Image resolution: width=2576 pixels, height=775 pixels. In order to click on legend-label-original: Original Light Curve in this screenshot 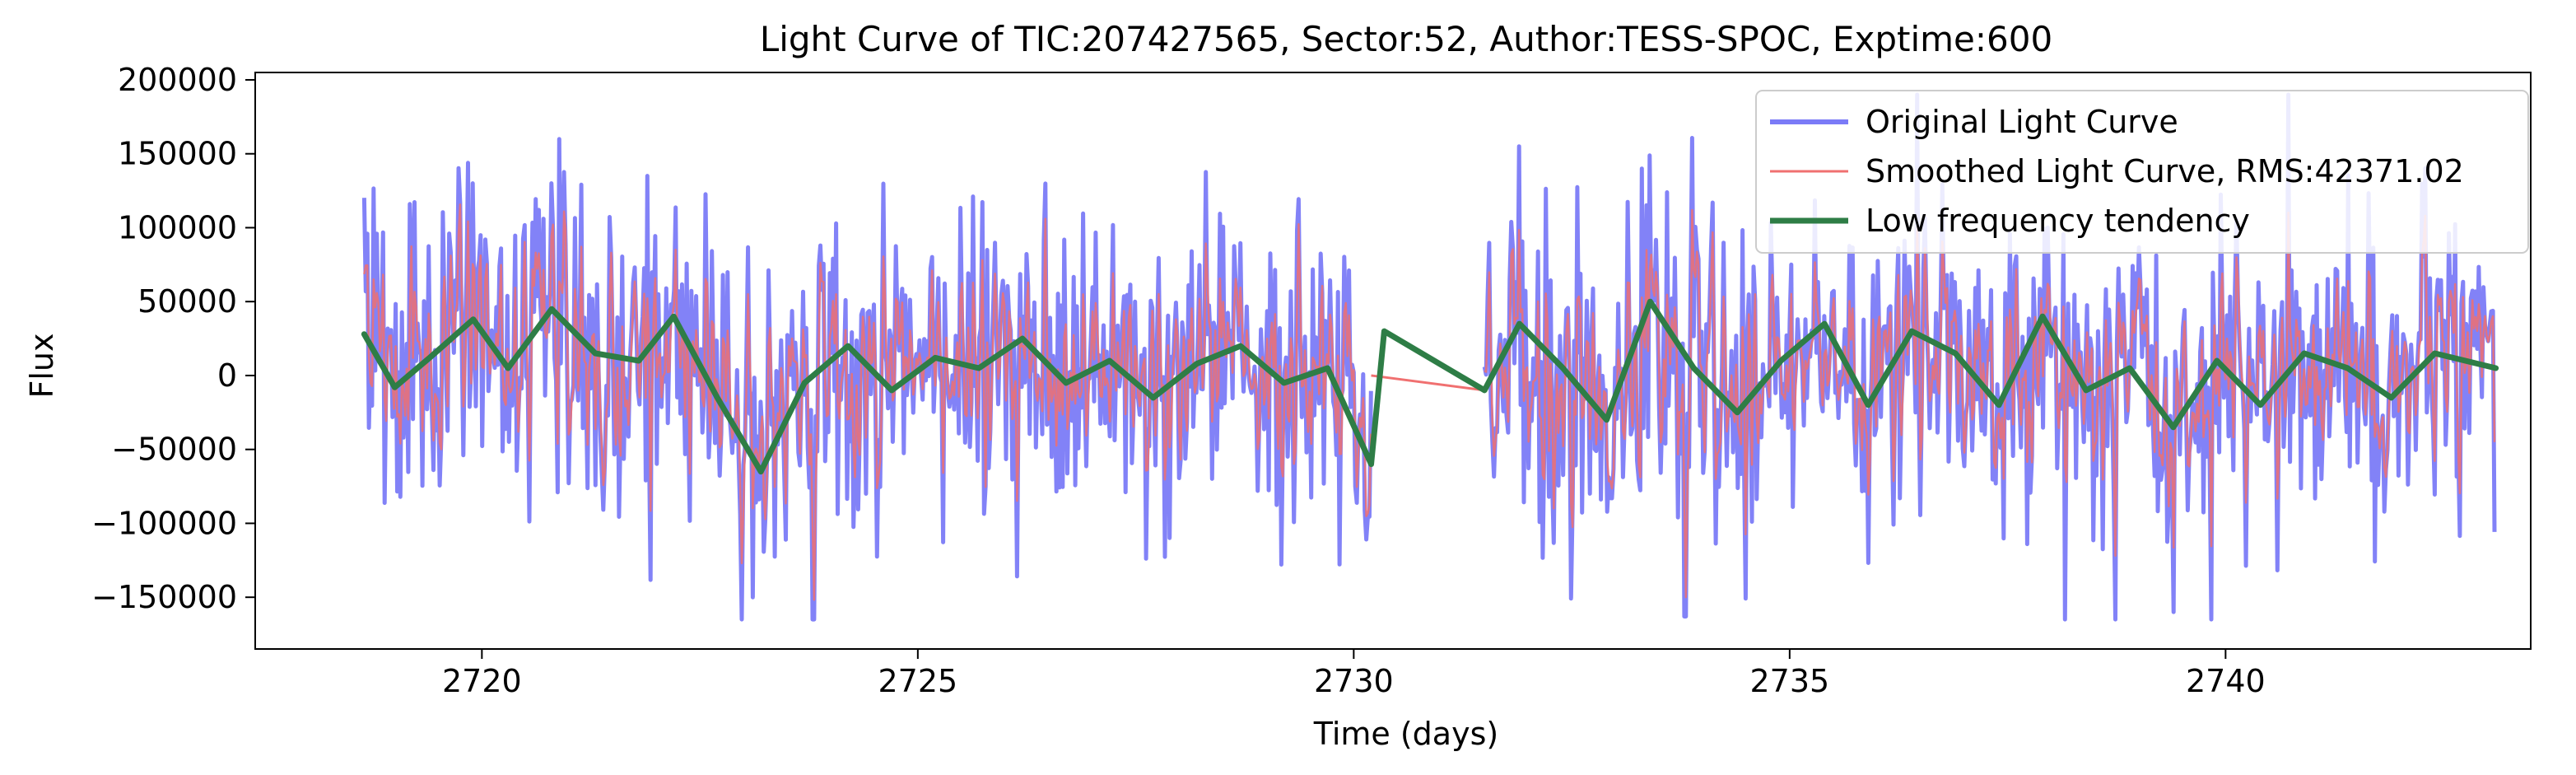, I will do `click(2022, 122)`.